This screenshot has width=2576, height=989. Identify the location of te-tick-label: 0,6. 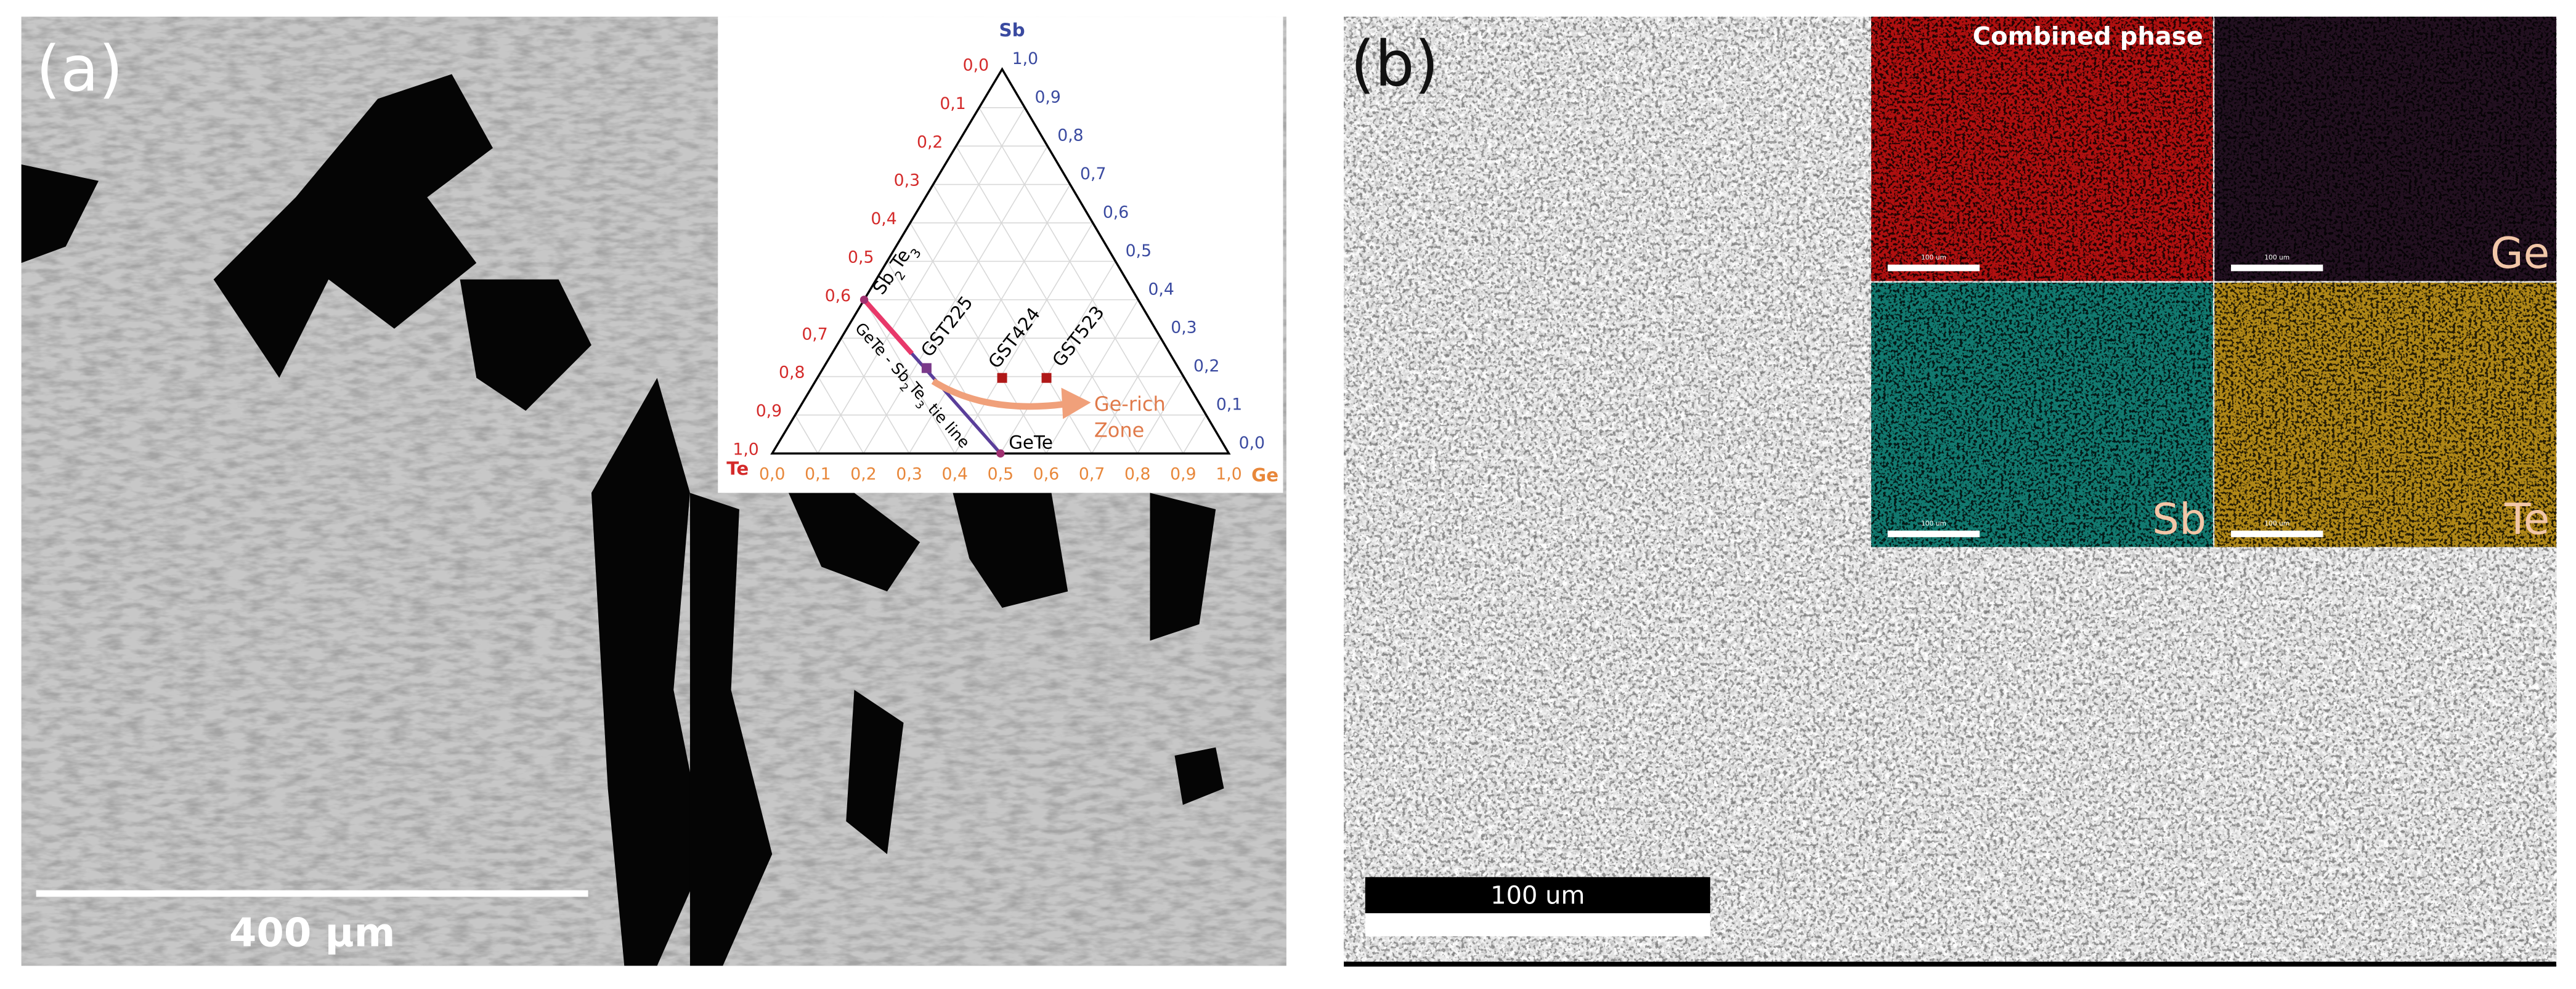
(838, 295).